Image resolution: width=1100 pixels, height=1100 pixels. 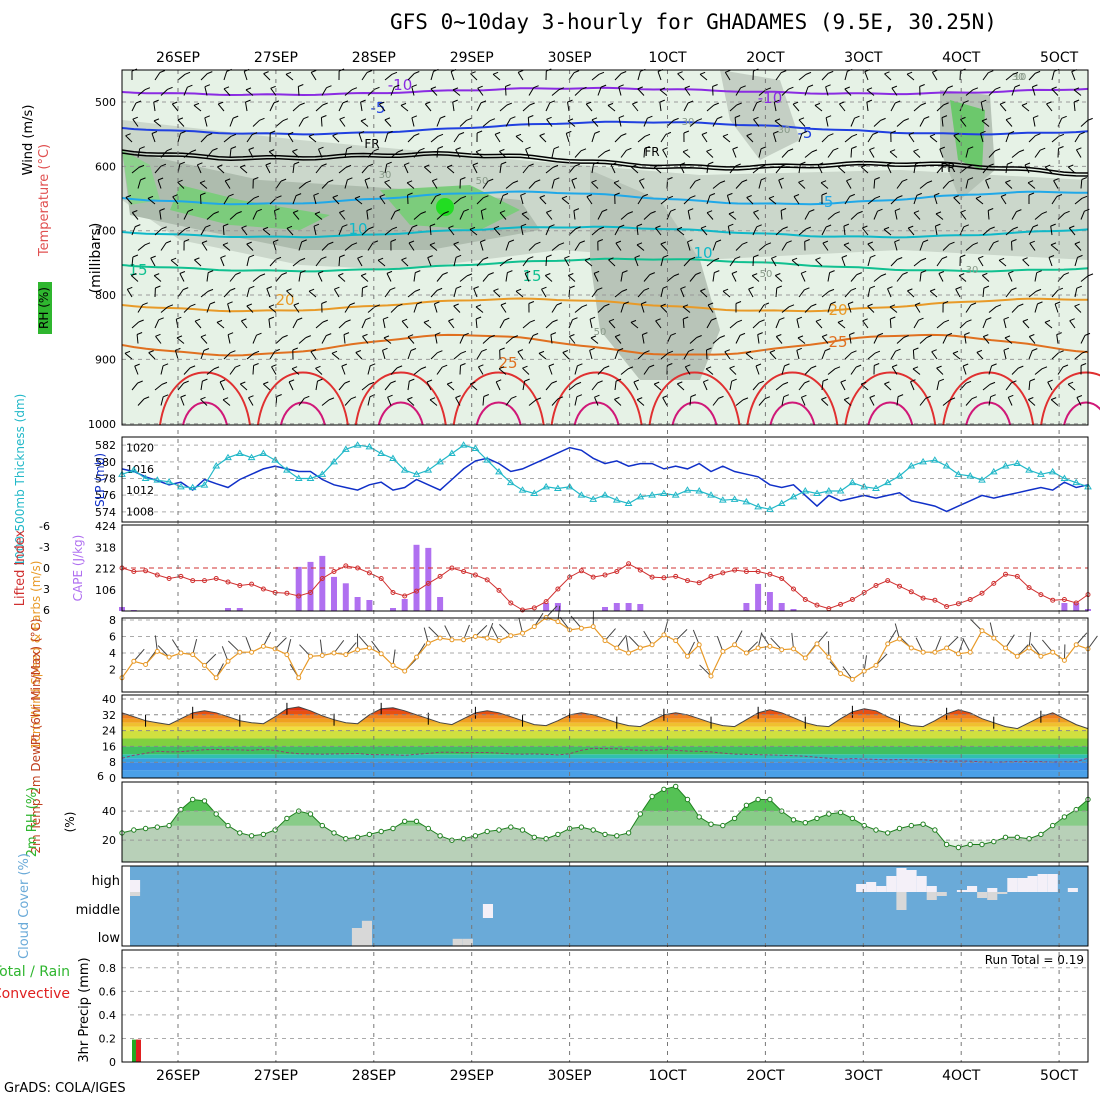 I want to click on isotherm-30-dome, so click(x=890, y=398).